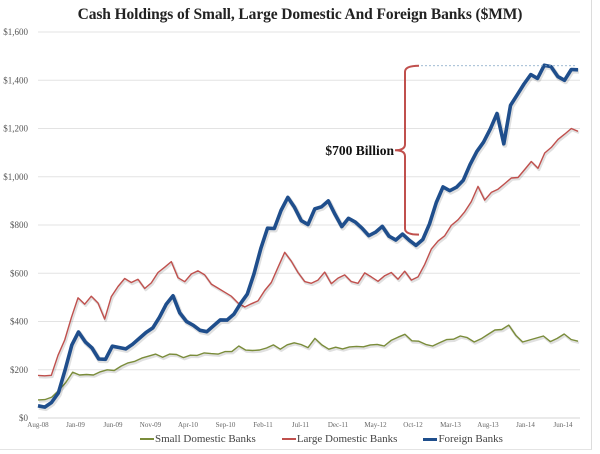  Describe the element at coordinates (19, 370) in the screenshot. I see `y-tick-label: $200` at that location.